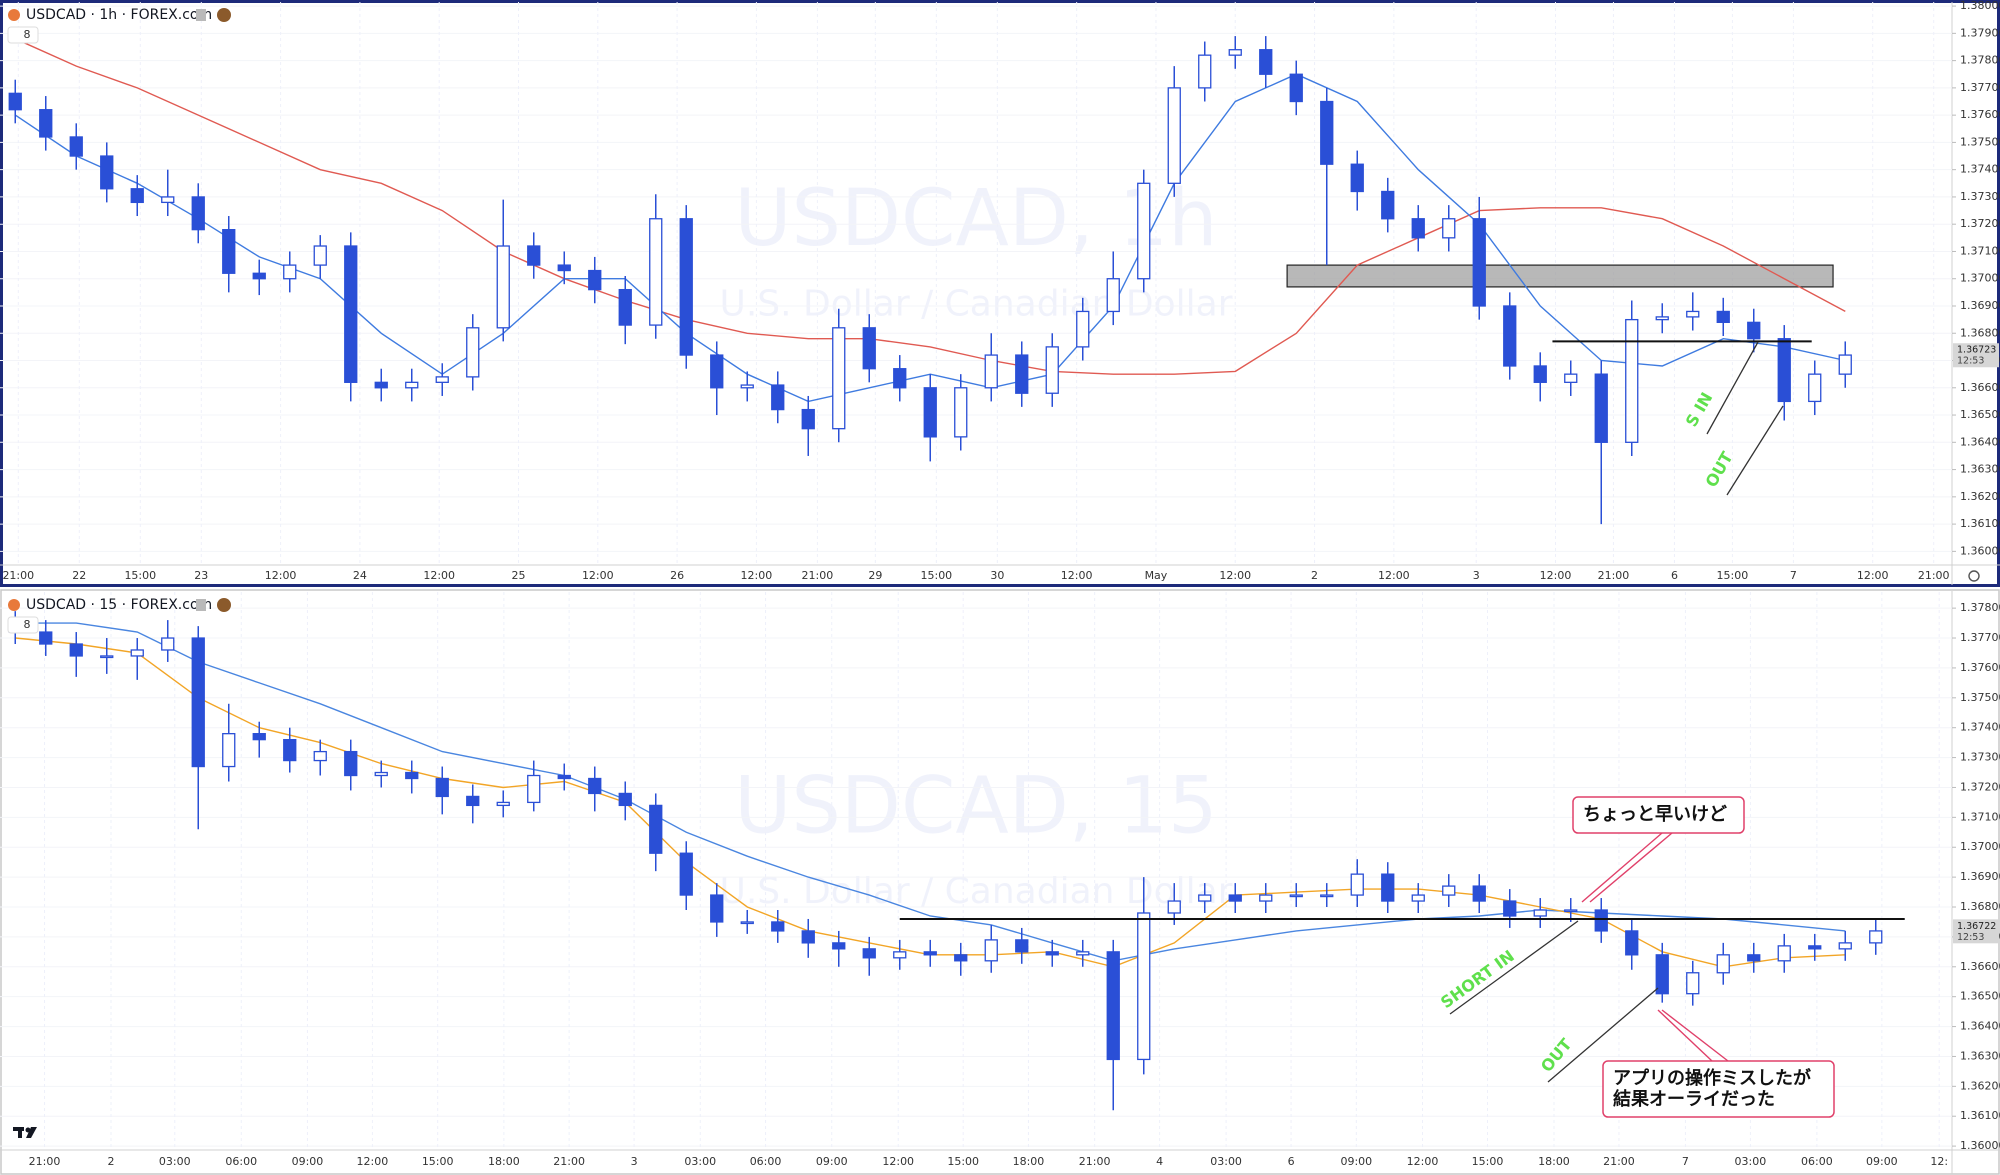  I want to click on x-tick-label: 12:, so click(1939, 1161).